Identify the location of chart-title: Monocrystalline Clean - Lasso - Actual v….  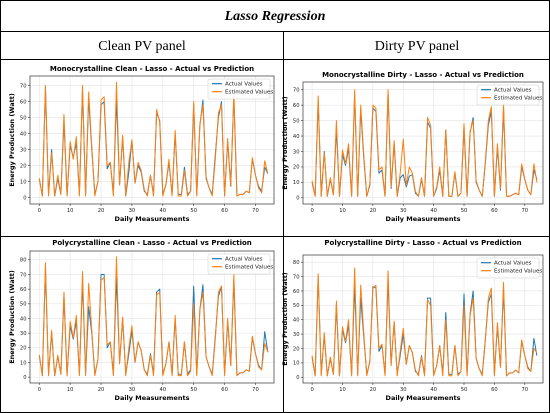
(152, 69).